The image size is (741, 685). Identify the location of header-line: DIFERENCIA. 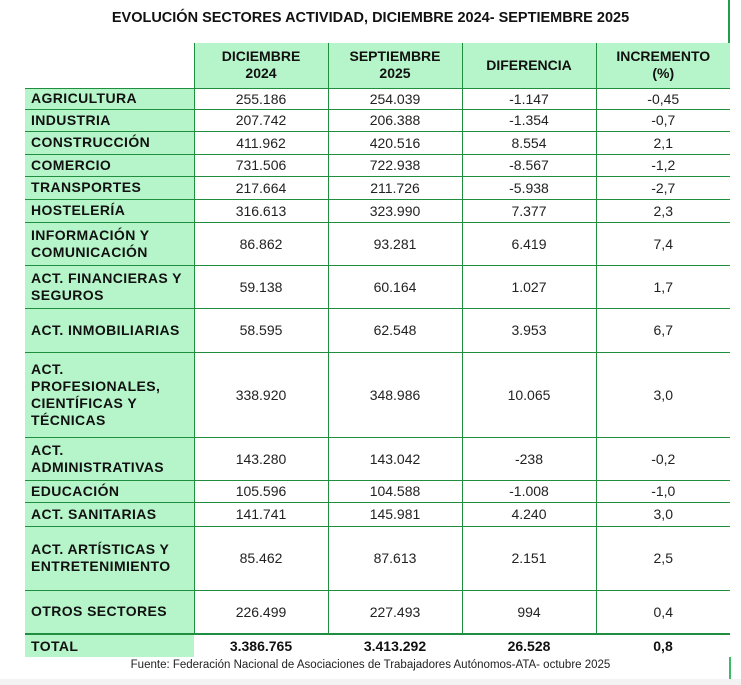
(529, 64).